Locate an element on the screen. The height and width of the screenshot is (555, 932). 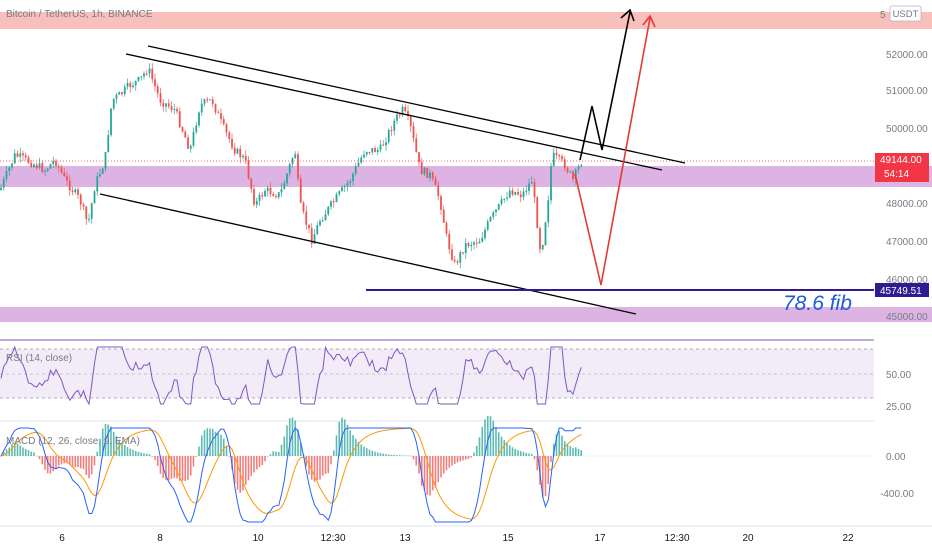
fib-annotation: 78.6 fib is located at coordinates (817, 303).